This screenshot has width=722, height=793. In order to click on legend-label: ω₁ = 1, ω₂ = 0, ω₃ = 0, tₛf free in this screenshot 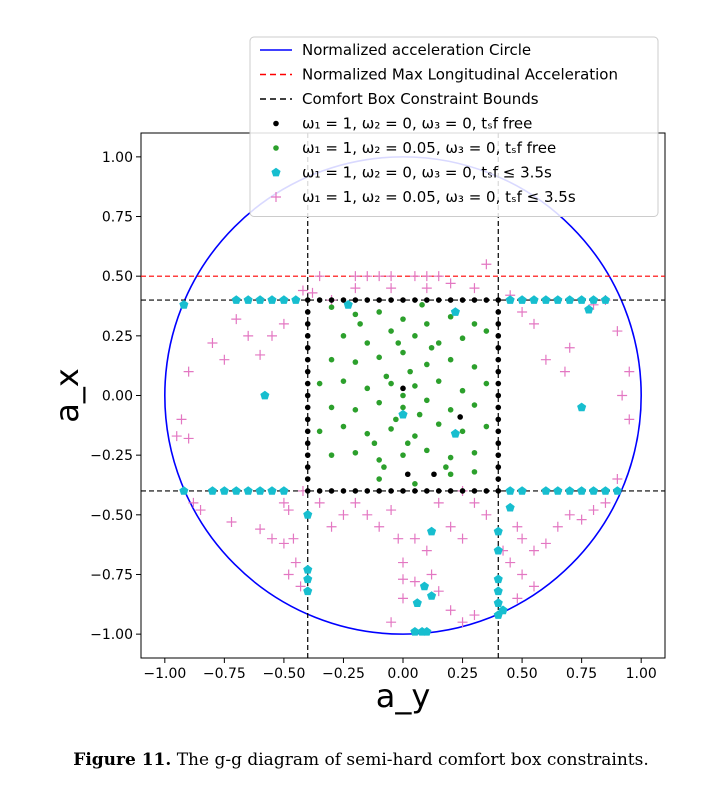, I will do `click(417, 124)`.